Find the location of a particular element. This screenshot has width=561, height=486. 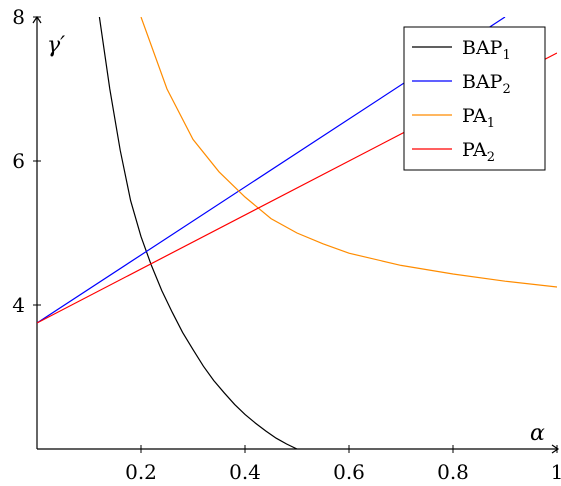

legend-entry-label: PA1 is located at coordinates (478, 118).